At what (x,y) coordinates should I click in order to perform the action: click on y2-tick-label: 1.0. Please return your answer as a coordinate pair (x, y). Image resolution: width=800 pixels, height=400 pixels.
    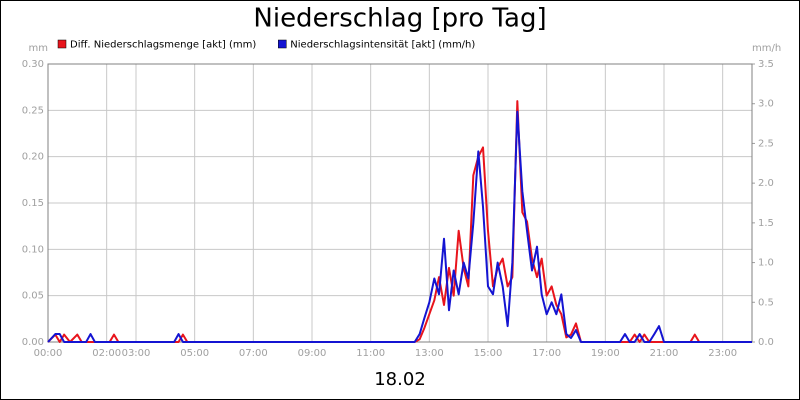
    Looking at the image, I should click on (766, 263).